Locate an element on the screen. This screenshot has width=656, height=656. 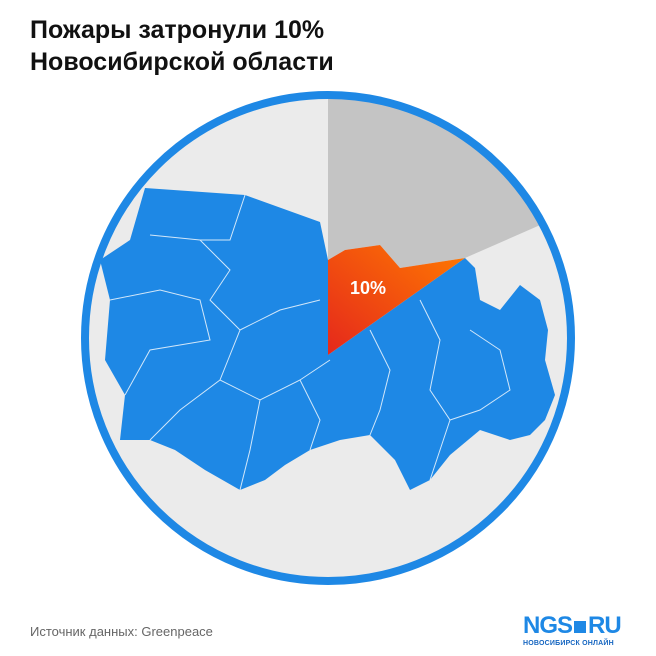
source: Источник данных: Greenpeace is located at coordinates (121, 631).